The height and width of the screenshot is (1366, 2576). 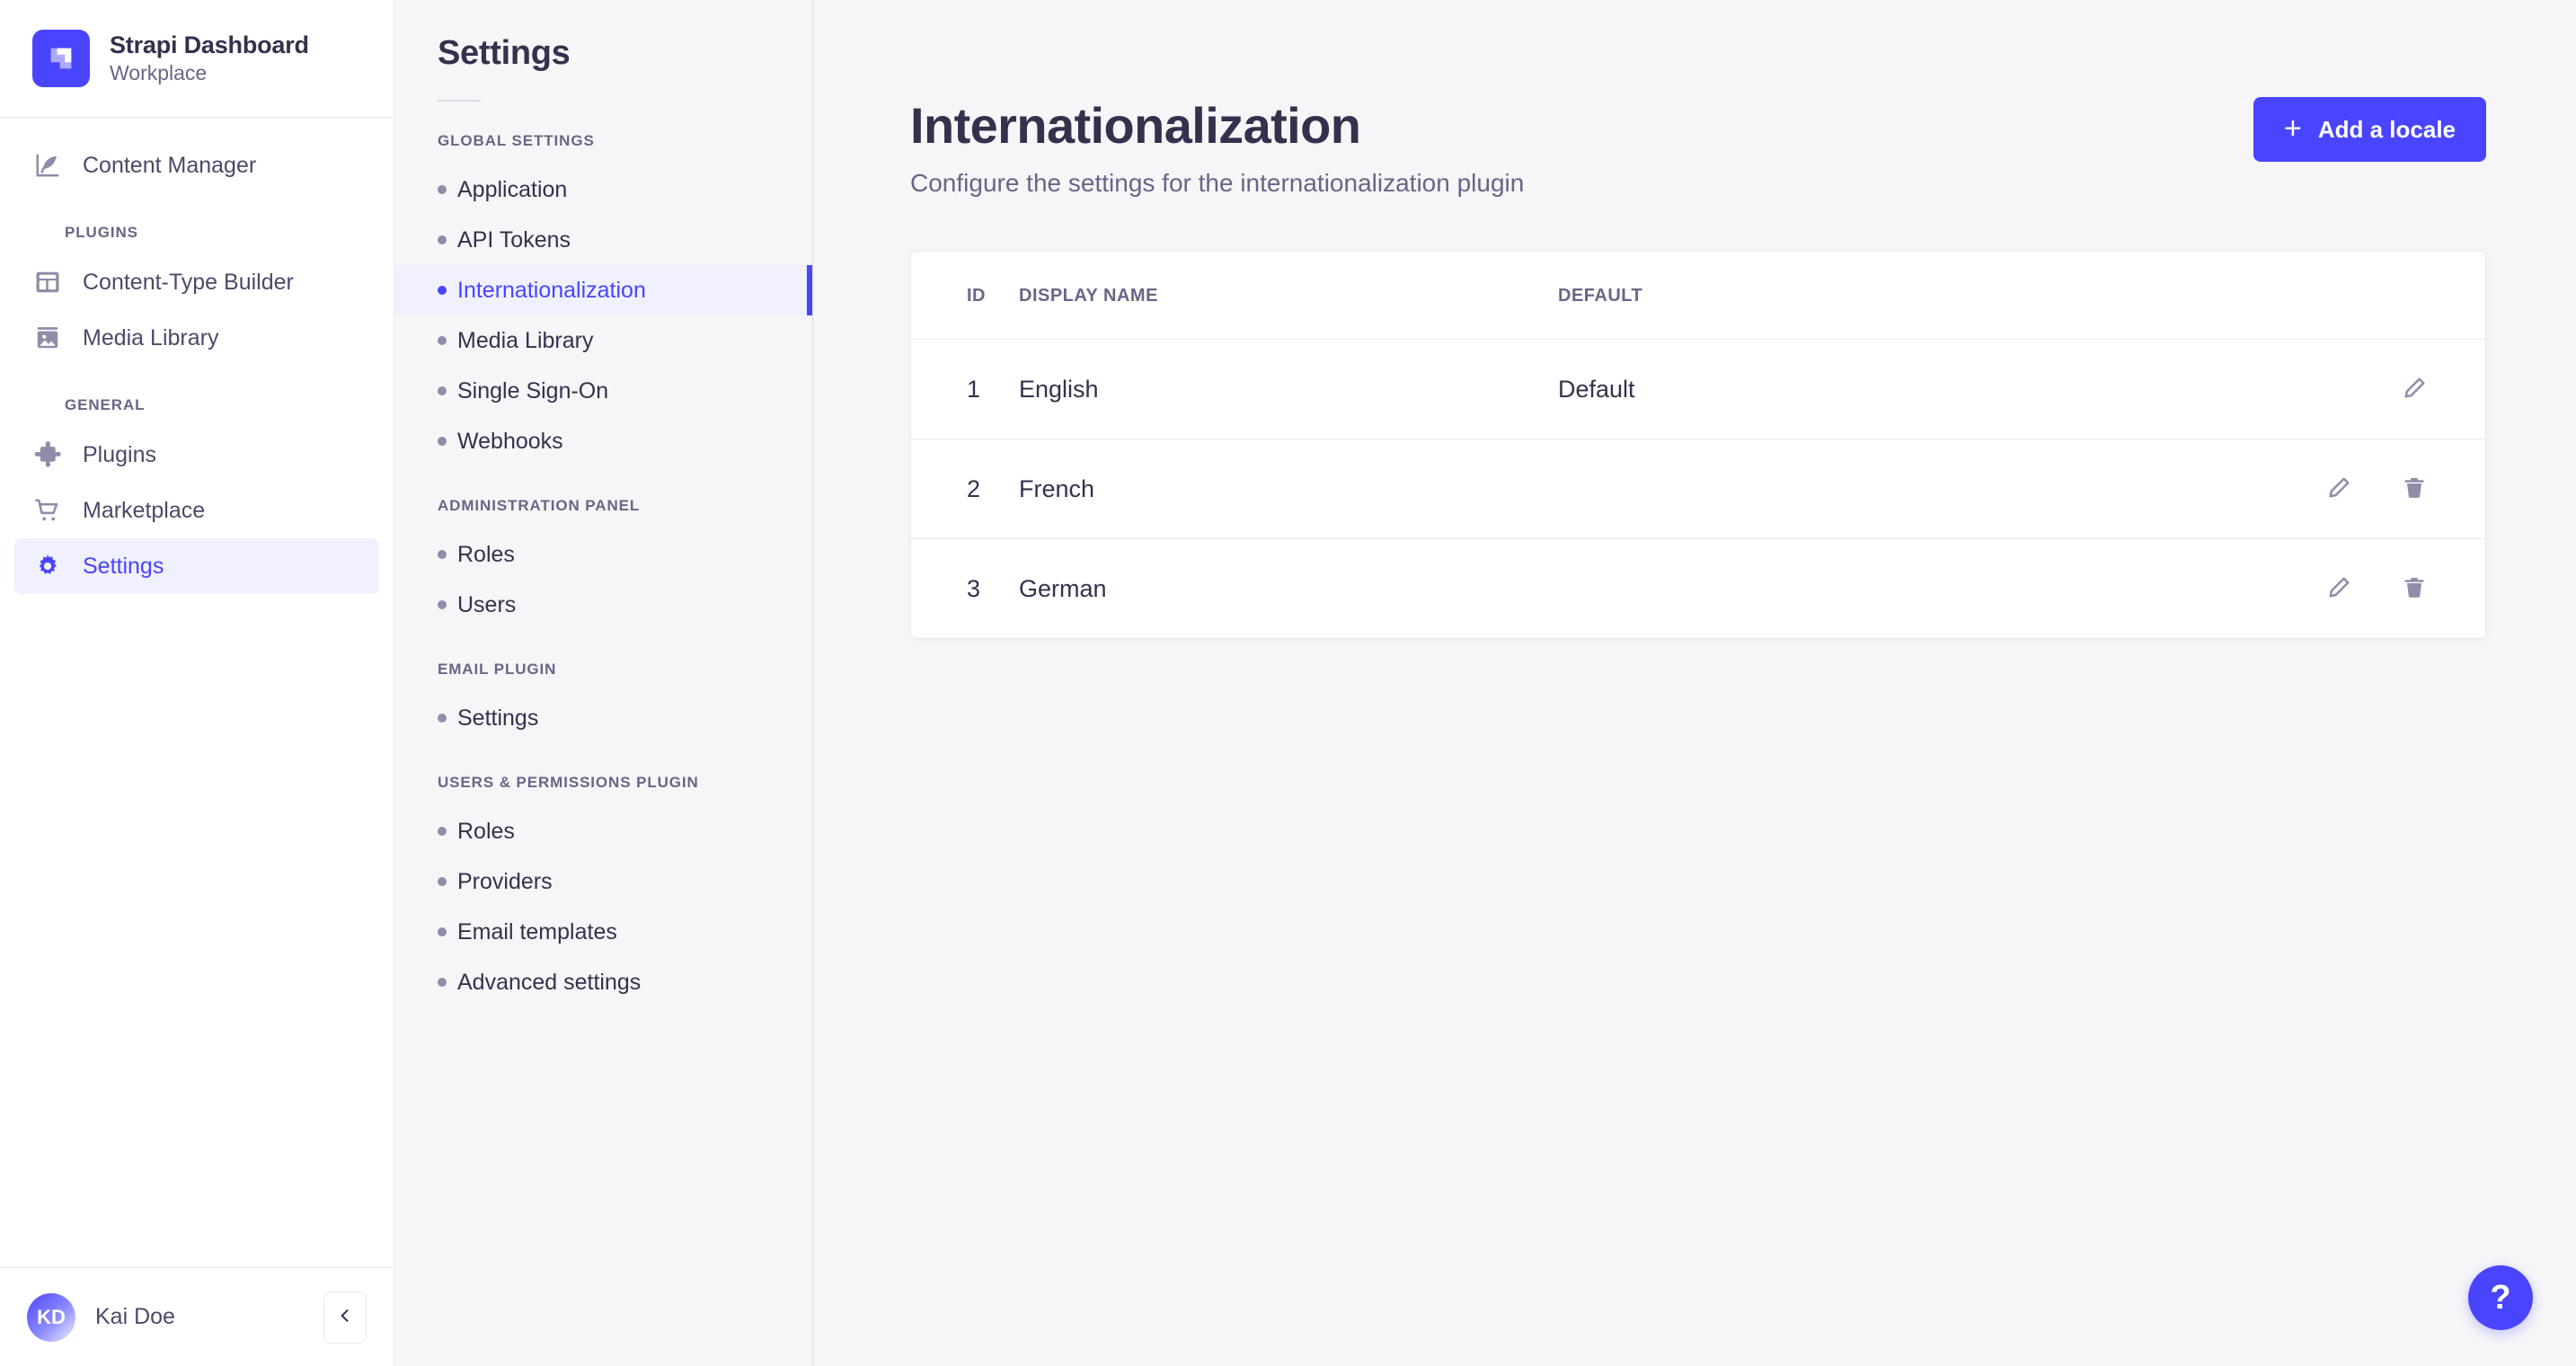 I want to click on strapi-logo-icon, so click(x=61, y=59).